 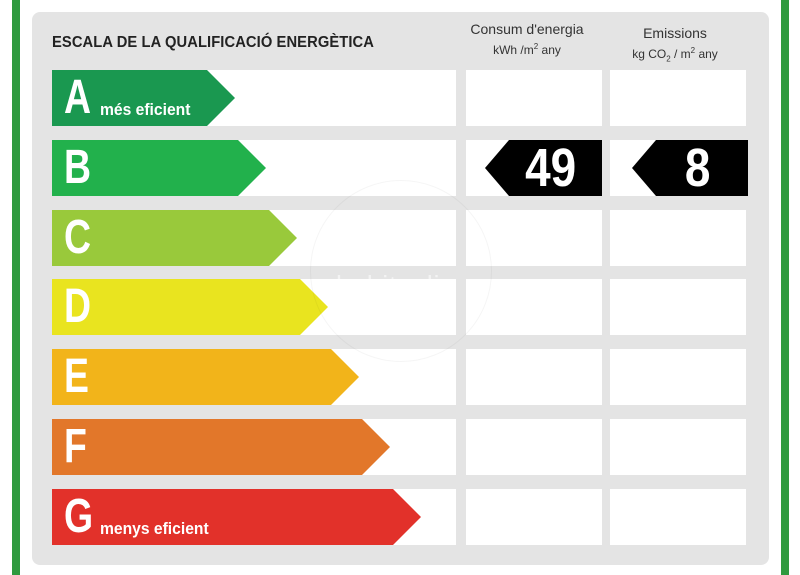 What do you see at coordinates (697, 168) in the screenshot?
I see `emissions-value: 8` at bounding box center [697, 168].